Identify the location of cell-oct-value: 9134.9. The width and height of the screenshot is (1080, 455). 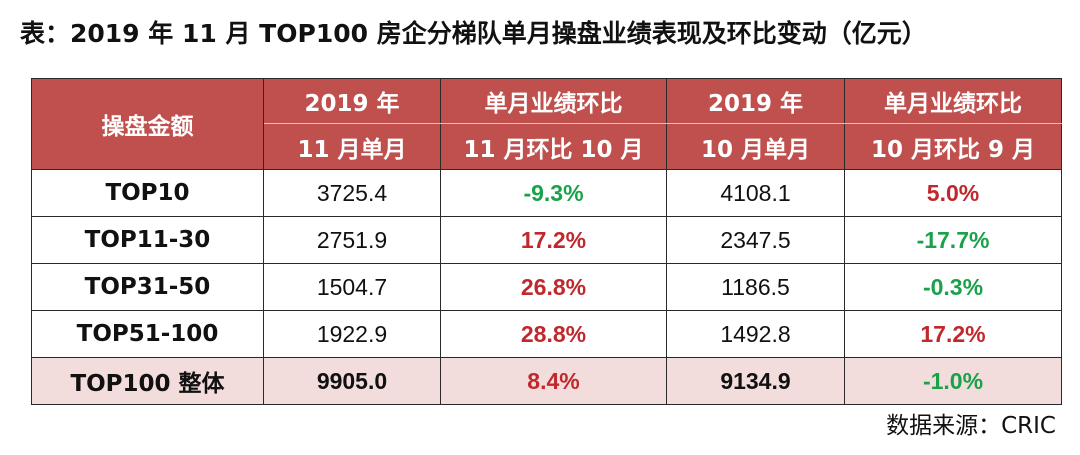
(755, 381).